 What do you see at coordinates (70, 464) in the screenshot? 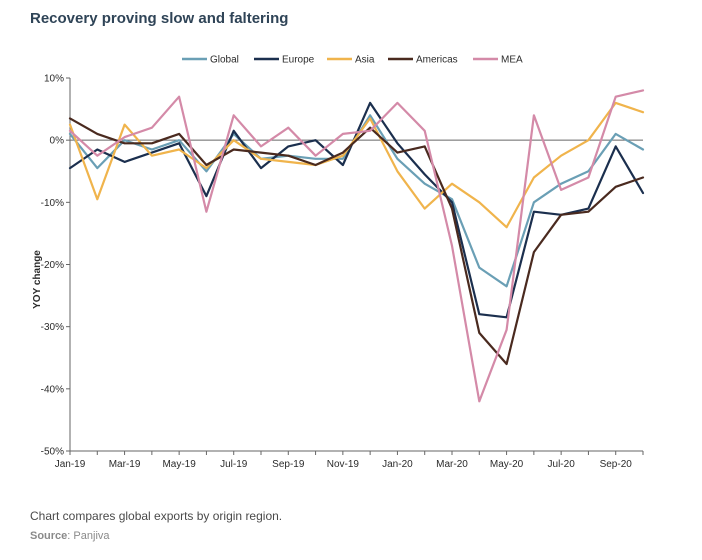
I see `x-tick-label: Jan-19` at bounding box center [70, 464].